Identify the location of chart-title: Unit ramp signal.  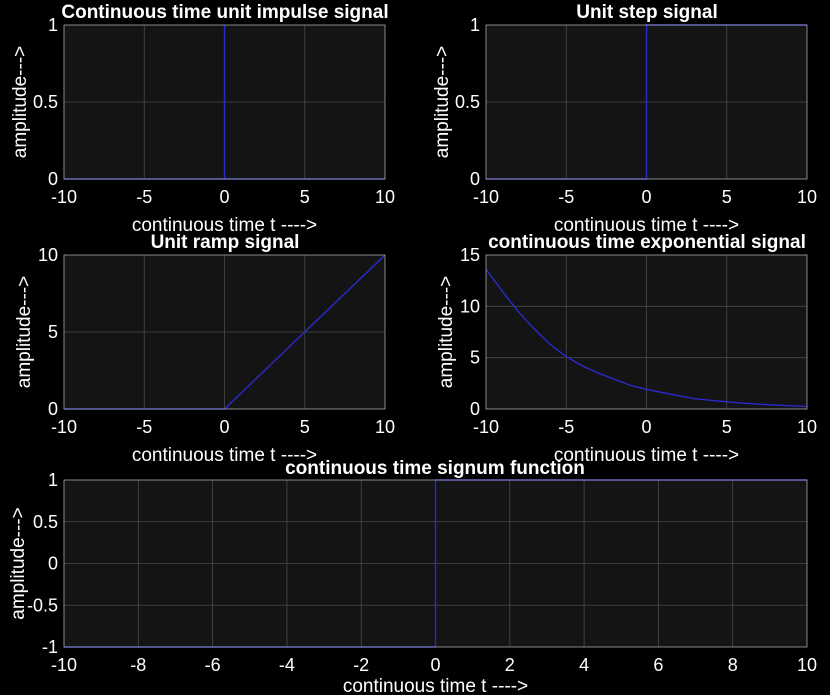
(225, 242).